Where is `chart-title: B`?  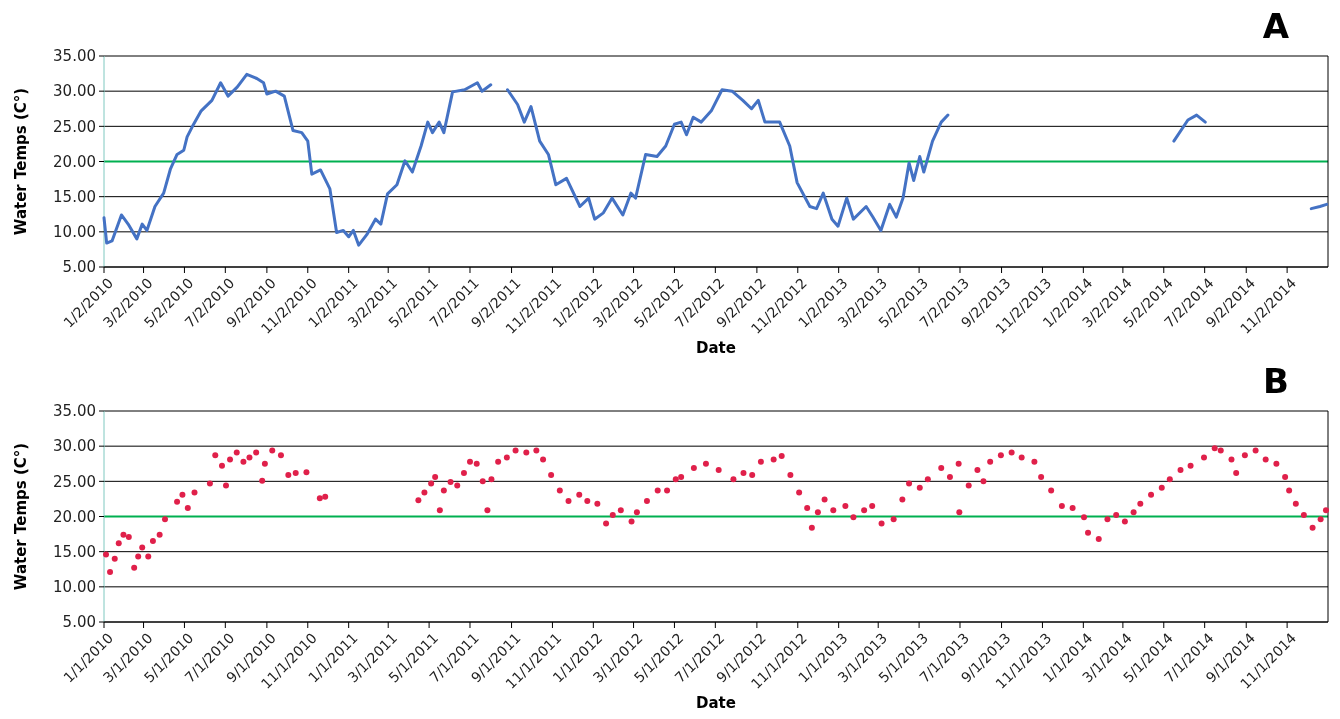 chart-title: B is located at coordinates (1276, 381).